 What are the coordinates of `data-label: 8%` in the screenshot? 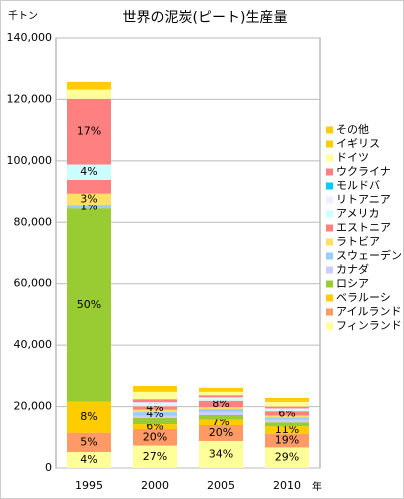 It's located at (88, 416).